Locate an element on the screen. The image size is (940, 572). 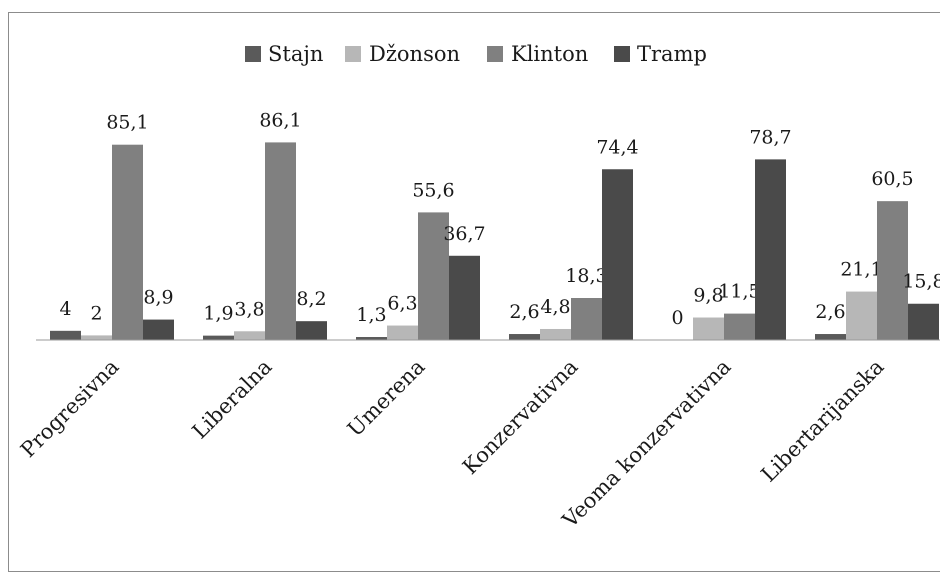
legend-item-klinton: Klinton is located at coordinates (537, 54).